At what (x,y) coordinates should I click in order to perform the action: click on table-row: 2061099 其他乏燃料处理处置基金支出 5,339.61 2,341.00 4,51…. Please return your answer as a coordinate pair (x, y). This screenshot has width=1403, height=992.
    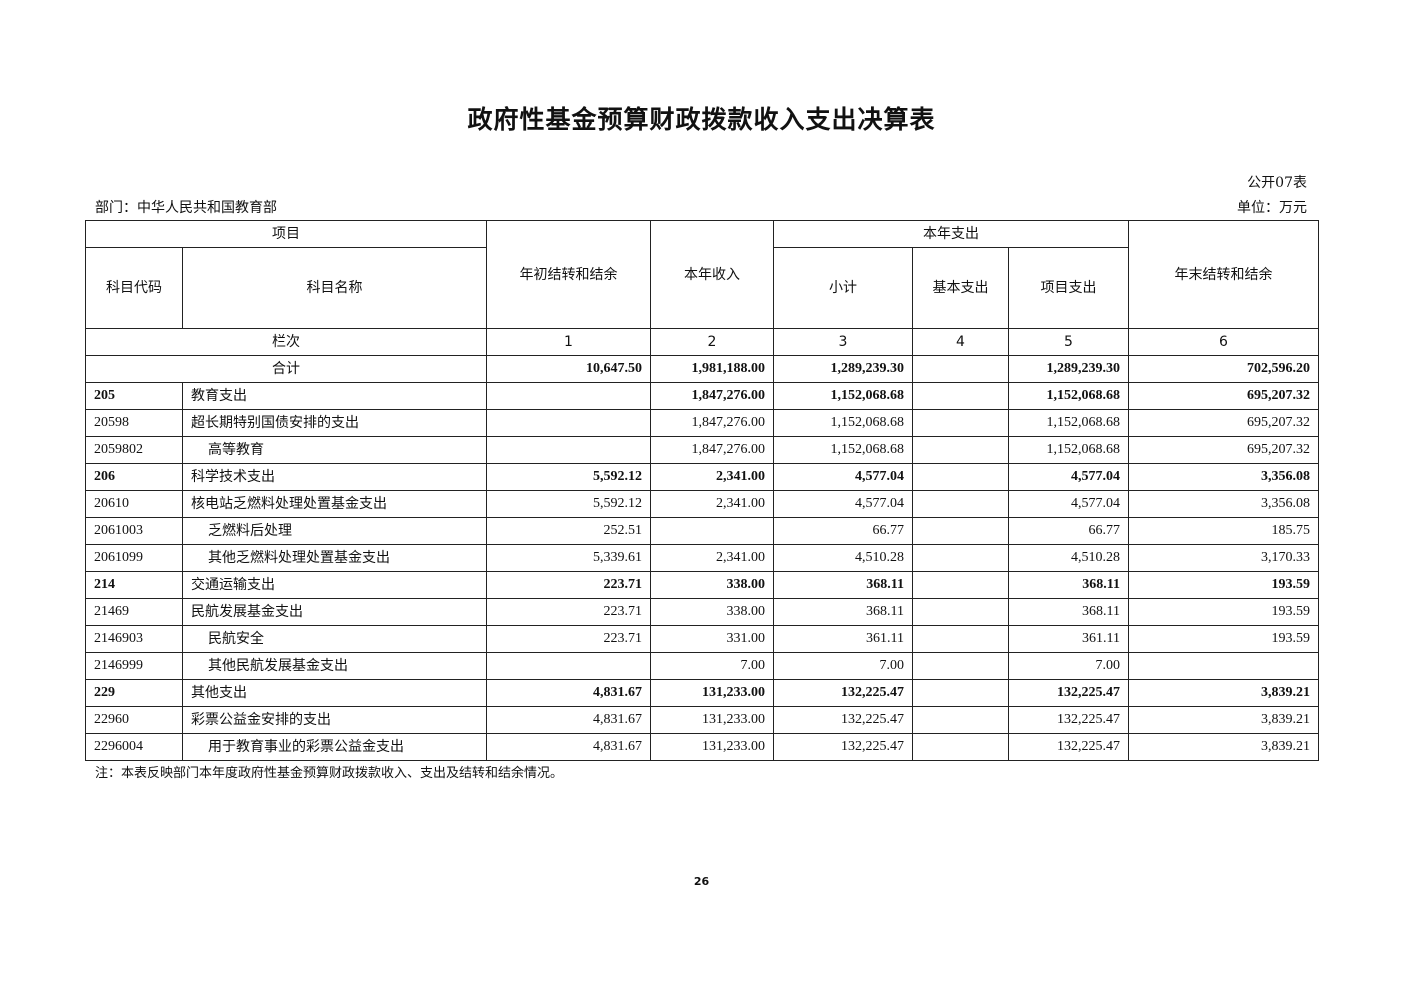
    Looking at the image, I should click on (702, 558).